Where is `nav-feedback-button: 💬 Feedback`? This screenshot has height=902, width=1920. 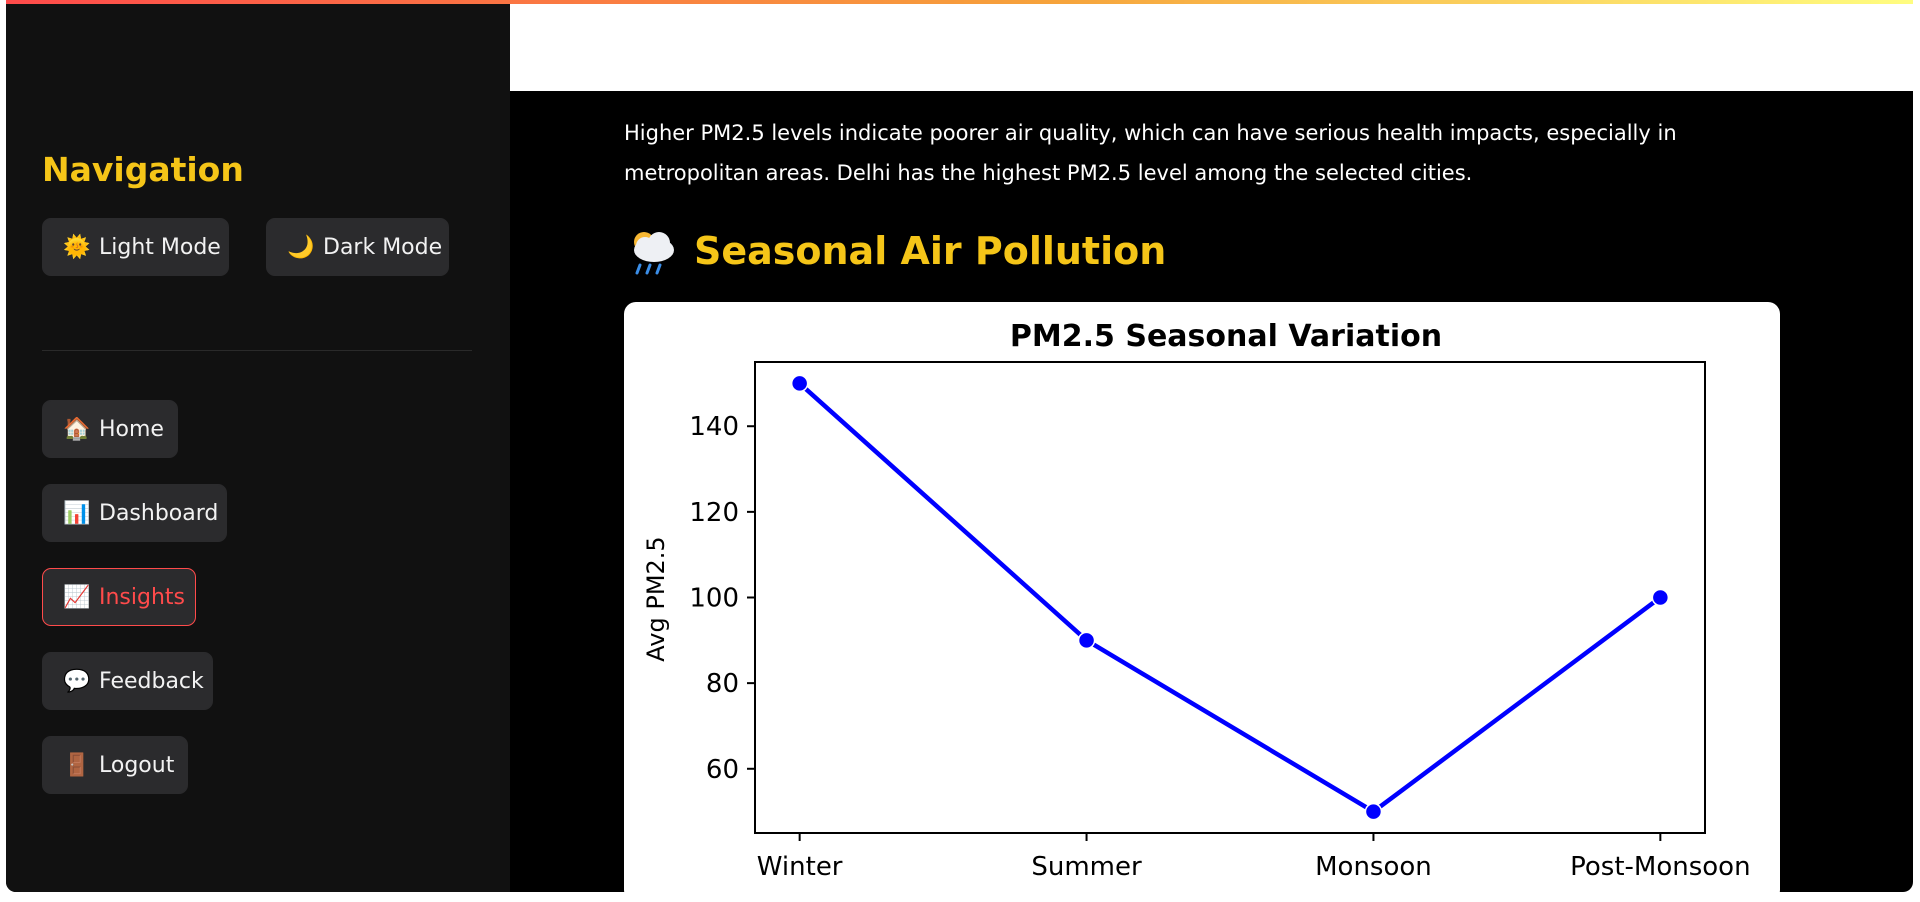
nav-feedback-button: 💬 Feedback is located at coordinates (127, 681).